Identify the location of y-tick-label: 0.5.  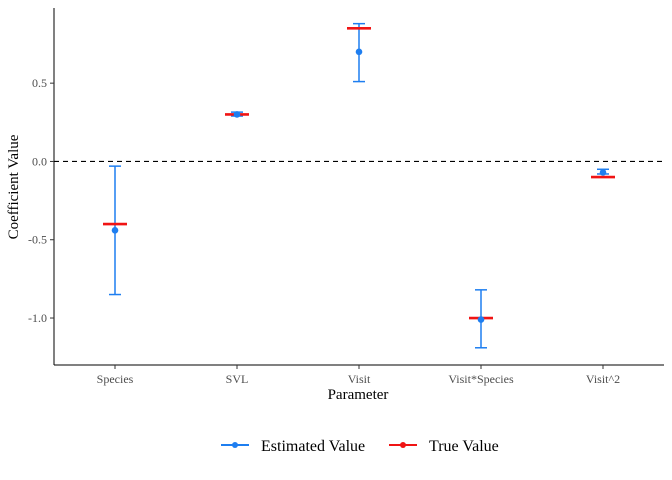
(39, 83).